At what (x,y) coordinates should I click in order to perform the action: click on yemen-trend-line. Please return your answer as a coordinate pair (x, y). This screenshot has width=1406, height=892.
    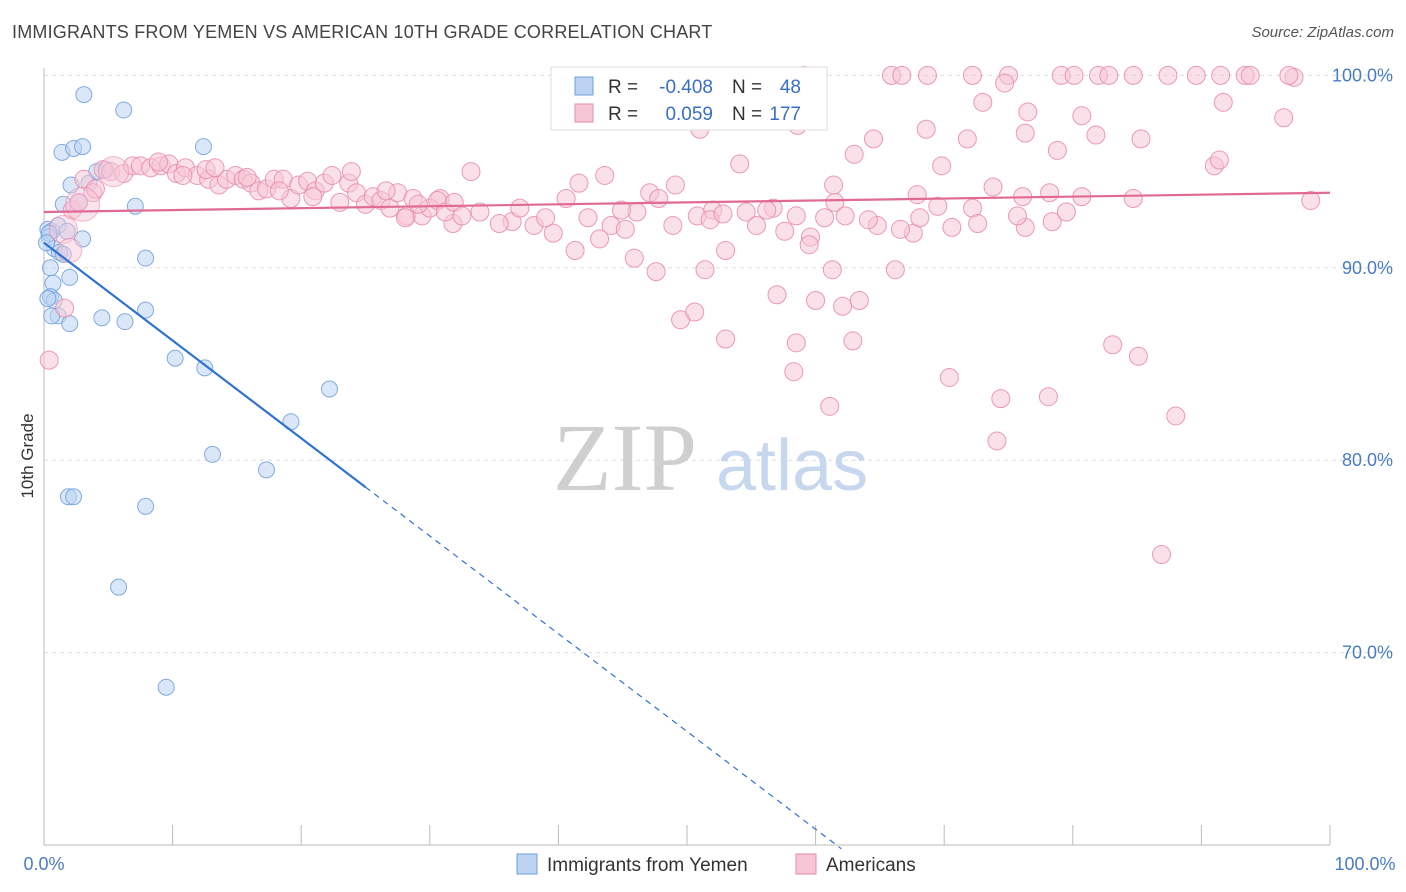
    Looking at the image, I should click on (205, 365).